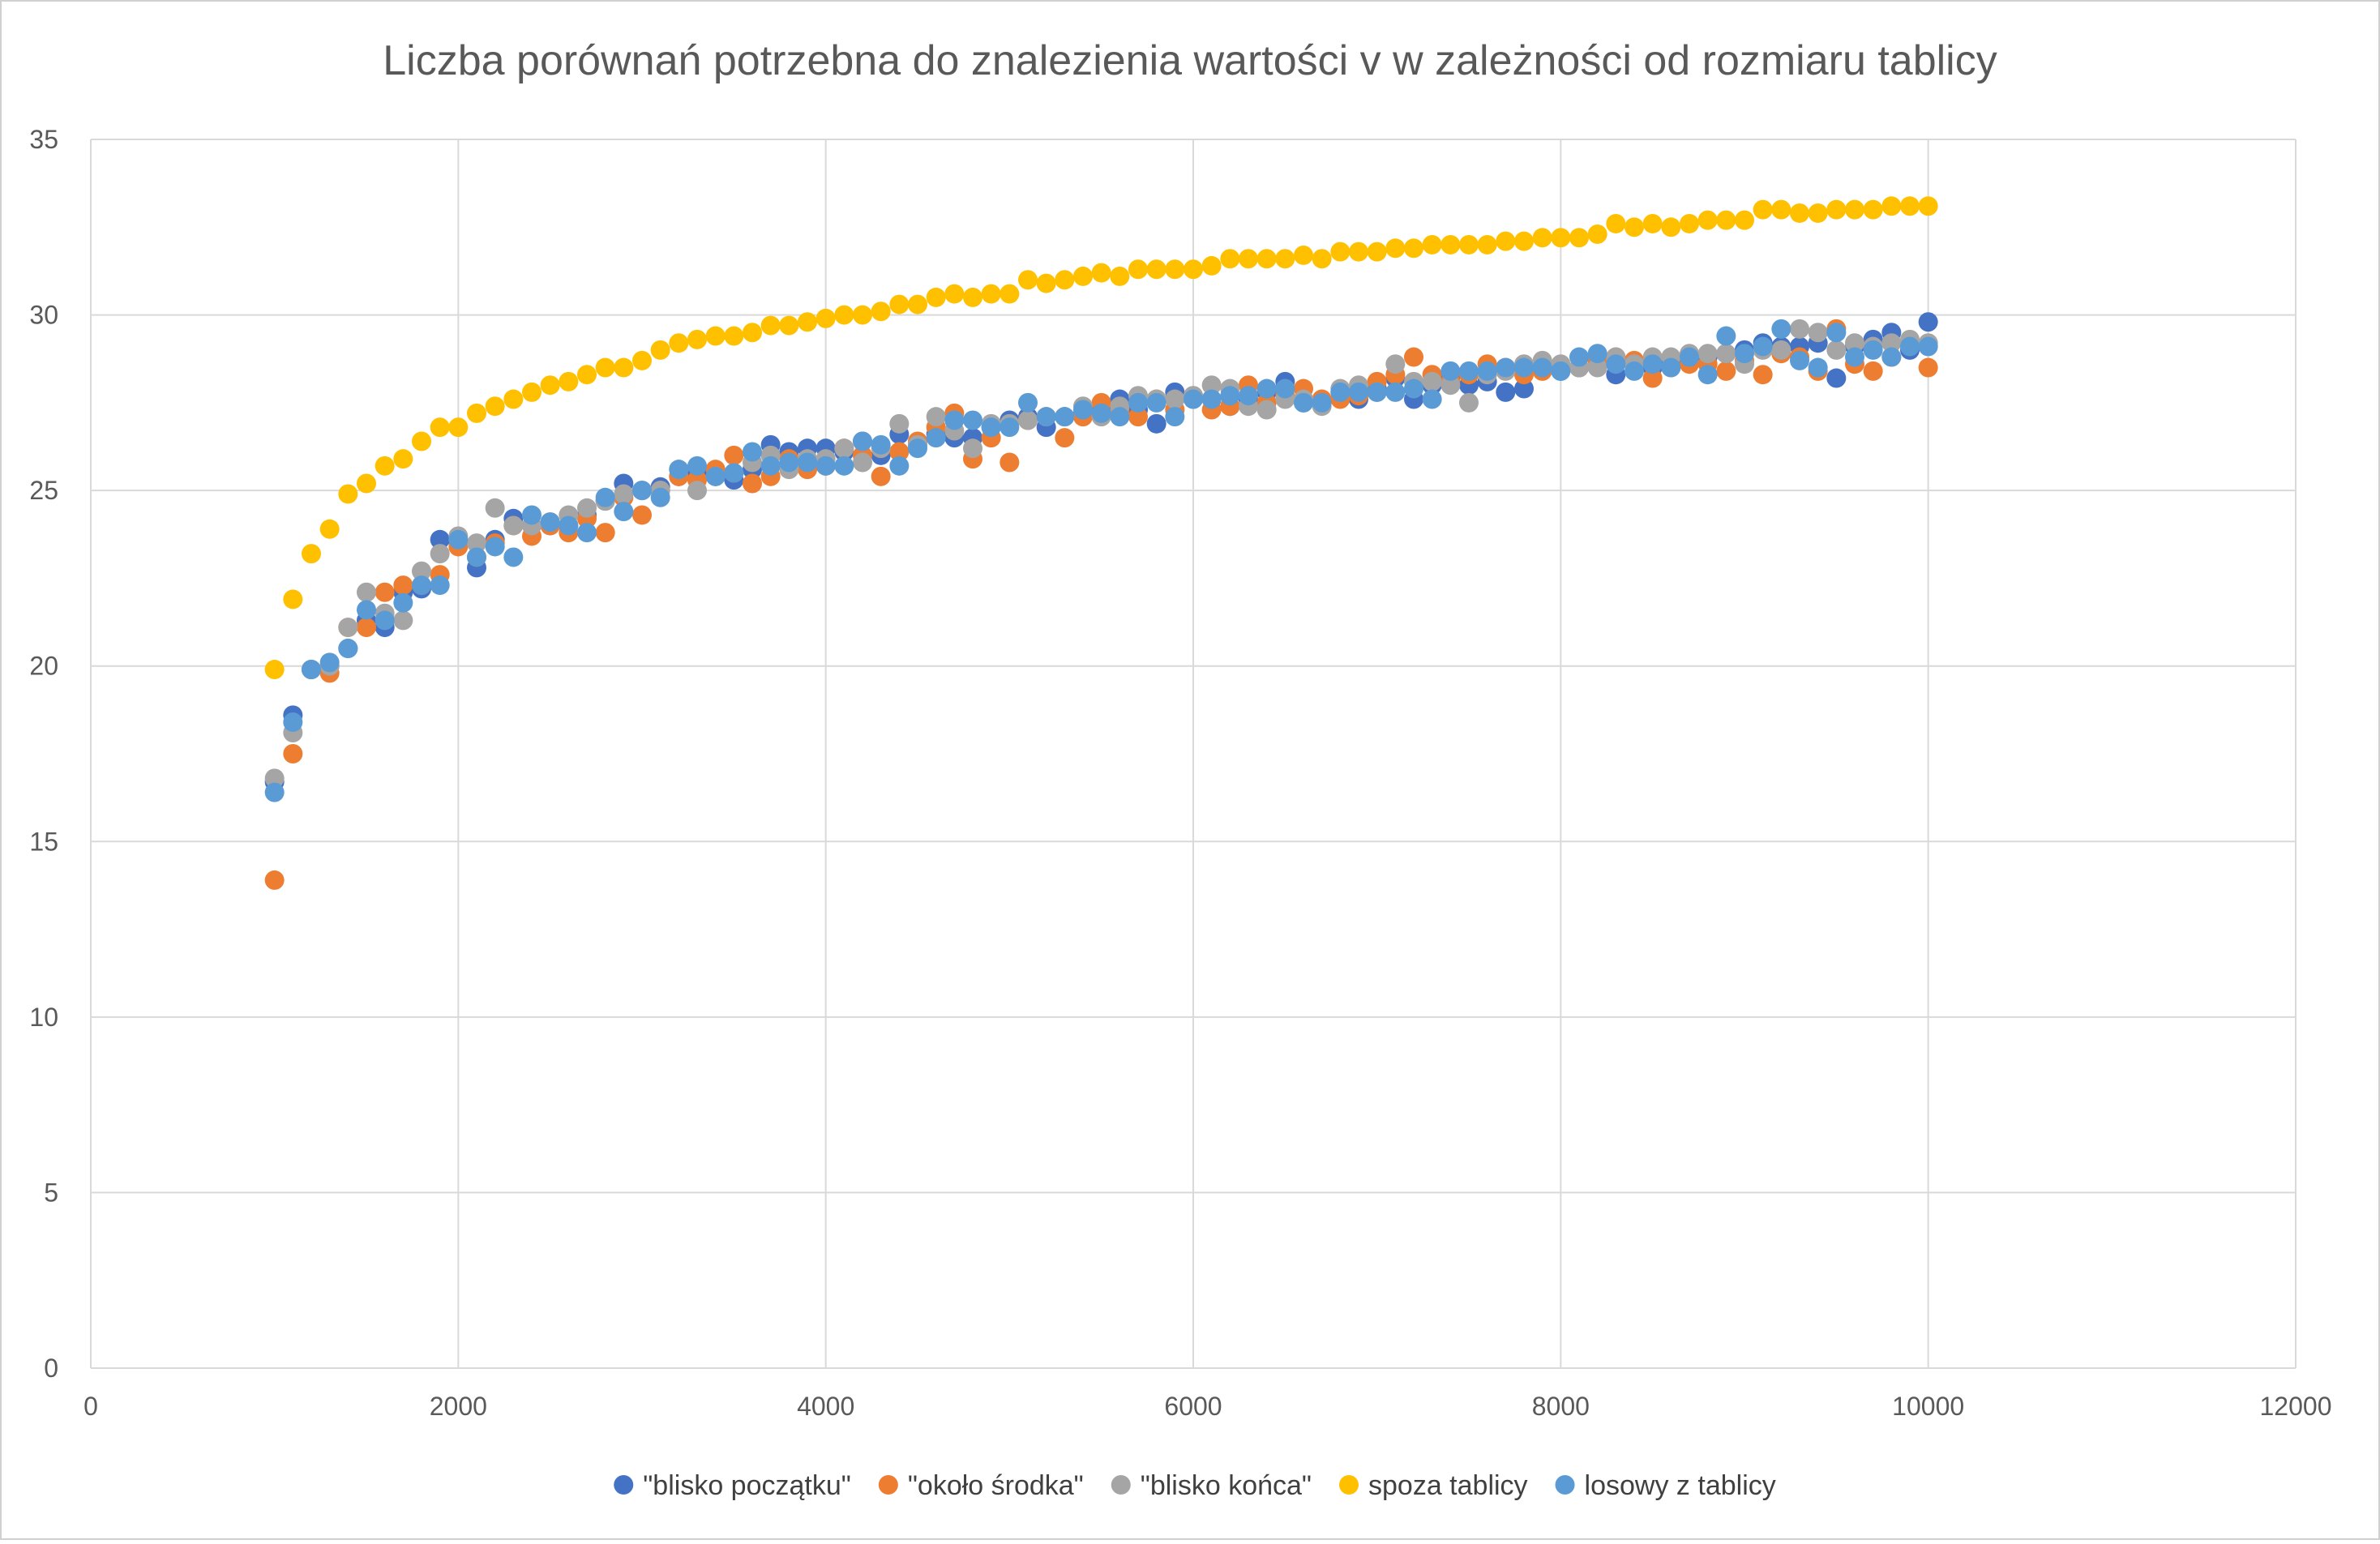 The image size is (2380, 1544). I want to click on legend-label: "blisko początku", so click(747, 1485).